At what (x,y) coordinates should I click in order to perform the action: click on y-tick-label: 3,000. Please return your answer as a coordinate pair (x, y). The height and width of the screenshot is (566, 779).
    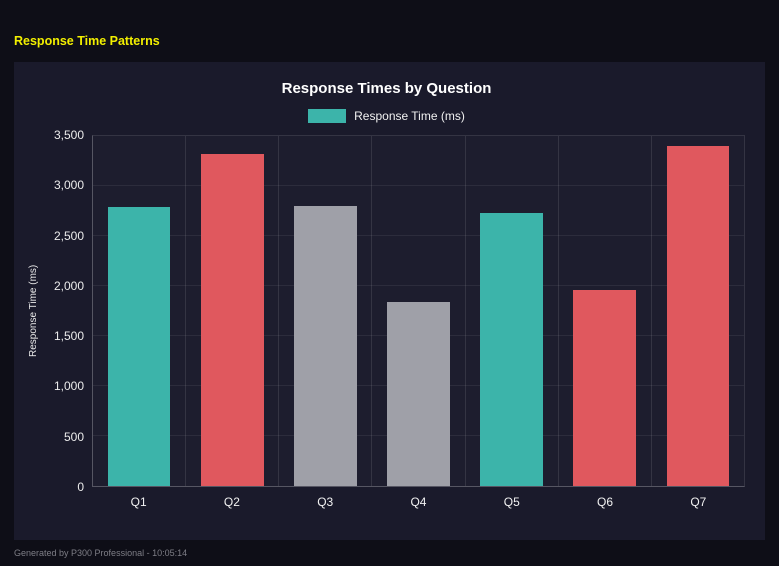
    Looking at the image, I should click on (68, 185).